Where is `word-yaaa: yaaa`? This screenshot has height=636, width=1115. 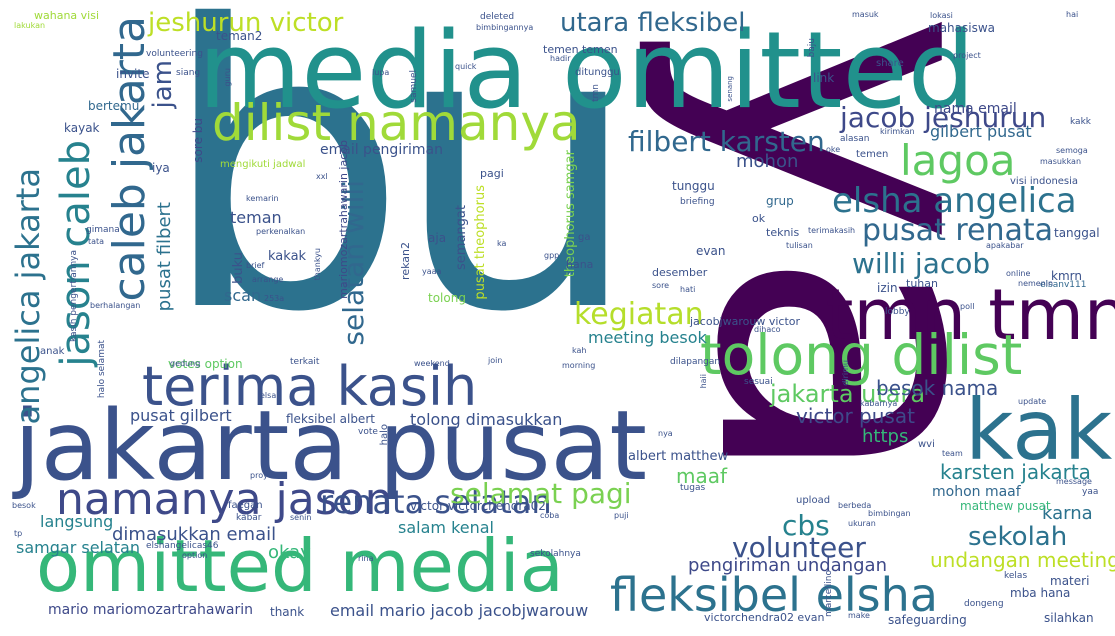
word-yaaa: yaaa is located at coordinates (432, 271).